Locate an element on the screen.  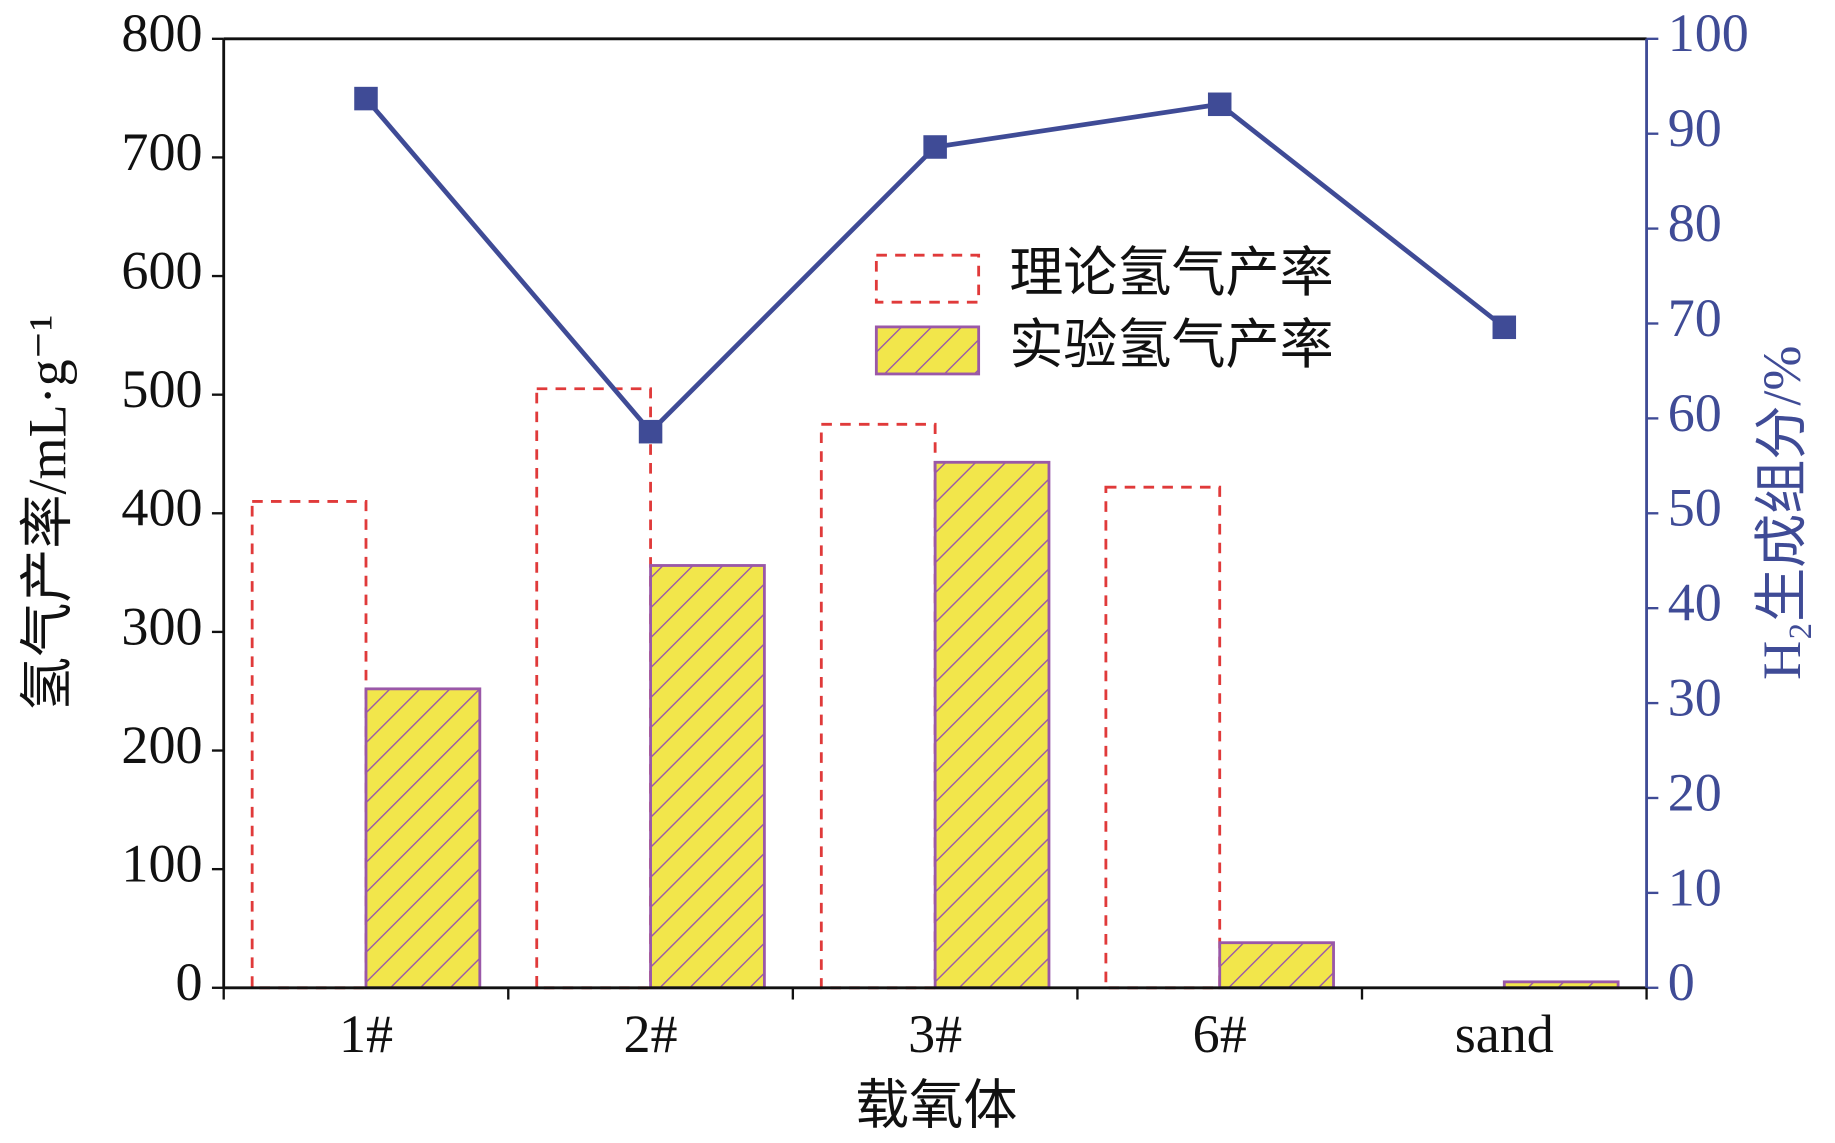
y-tick-label: 600 is located at coordinates (161, 270).